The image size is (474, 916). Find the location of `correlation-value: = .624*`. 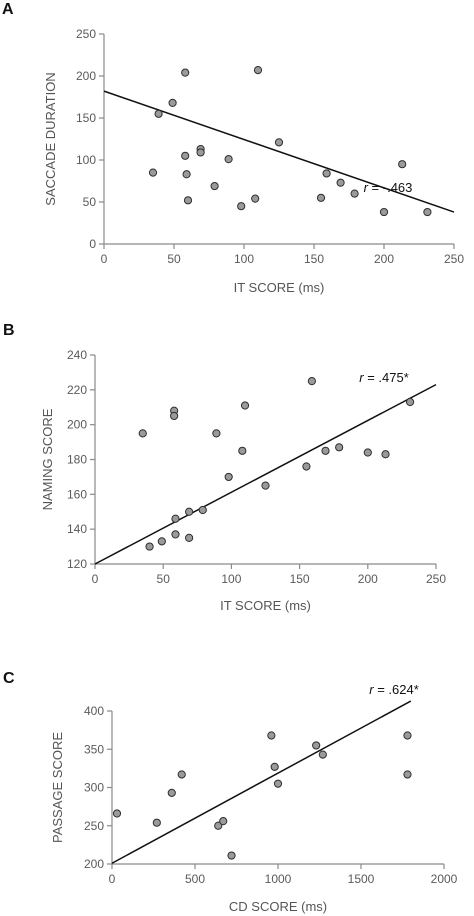

correlation-value: = .624* is located at coordinates (396, 689).